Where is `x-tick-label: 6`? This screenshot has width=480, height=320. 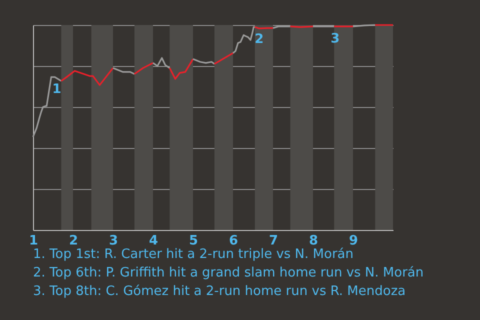
x-tick-label: 6 is located at coordinates (233, 241).